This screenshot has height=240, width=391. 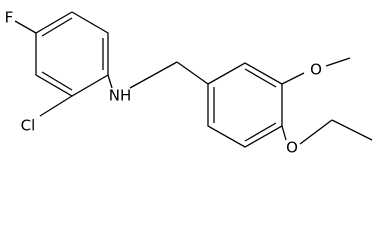 What do you see at coordinates (245, 105) in the screenshot?
I see `ring-right` at bounding box center [245, 105].